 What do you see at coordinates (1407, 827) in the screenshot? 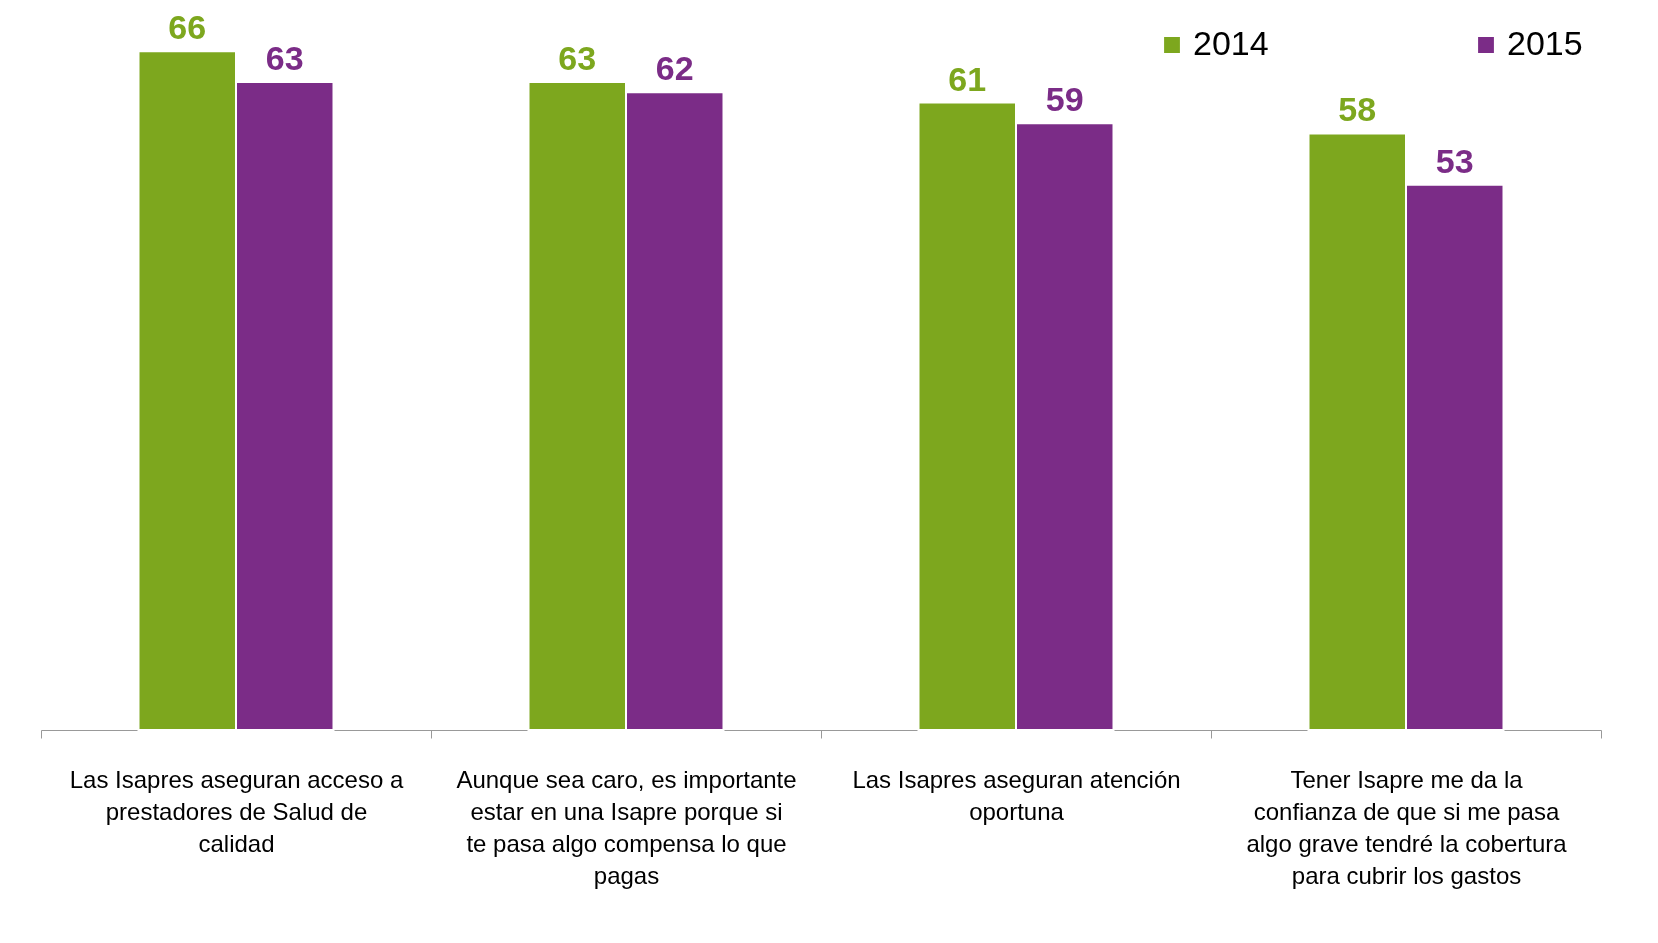
I see `x-tick-label: Tener Isapre me da la confianza de que si me pasa algo grave tendré la cobertura para cubrir los gastos` at bounding box center [1407, 827].